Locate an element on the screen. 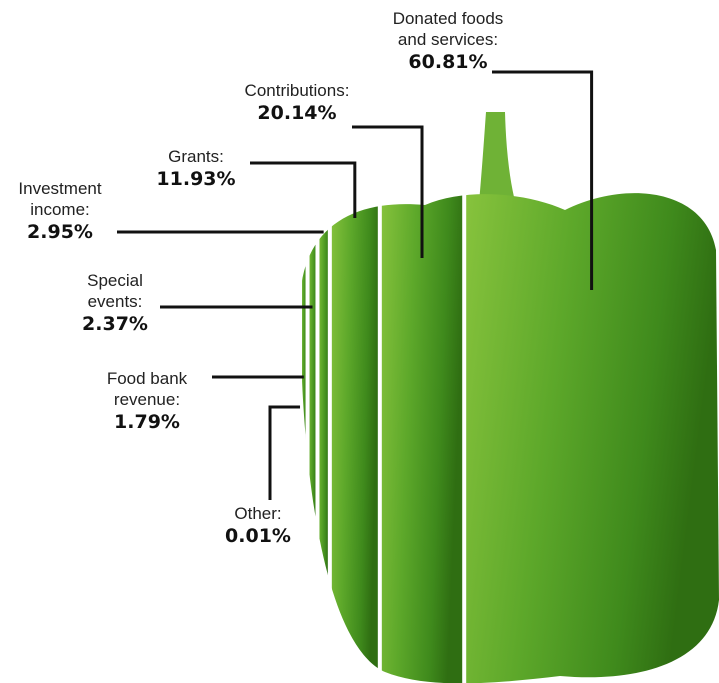 The height and width of the screenshot is (683, 719). value-label: 20.14% is located at coordinates (297, 113).